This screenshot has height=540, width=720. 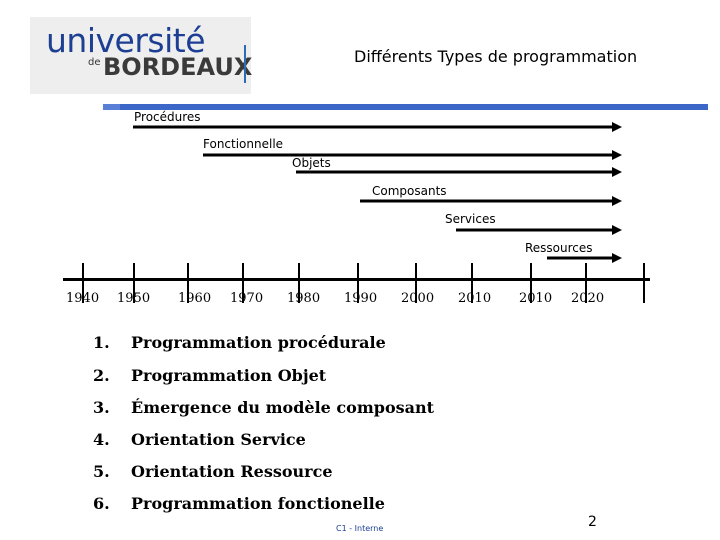 I want to click on arrow-services, so click(x=539, y=230).